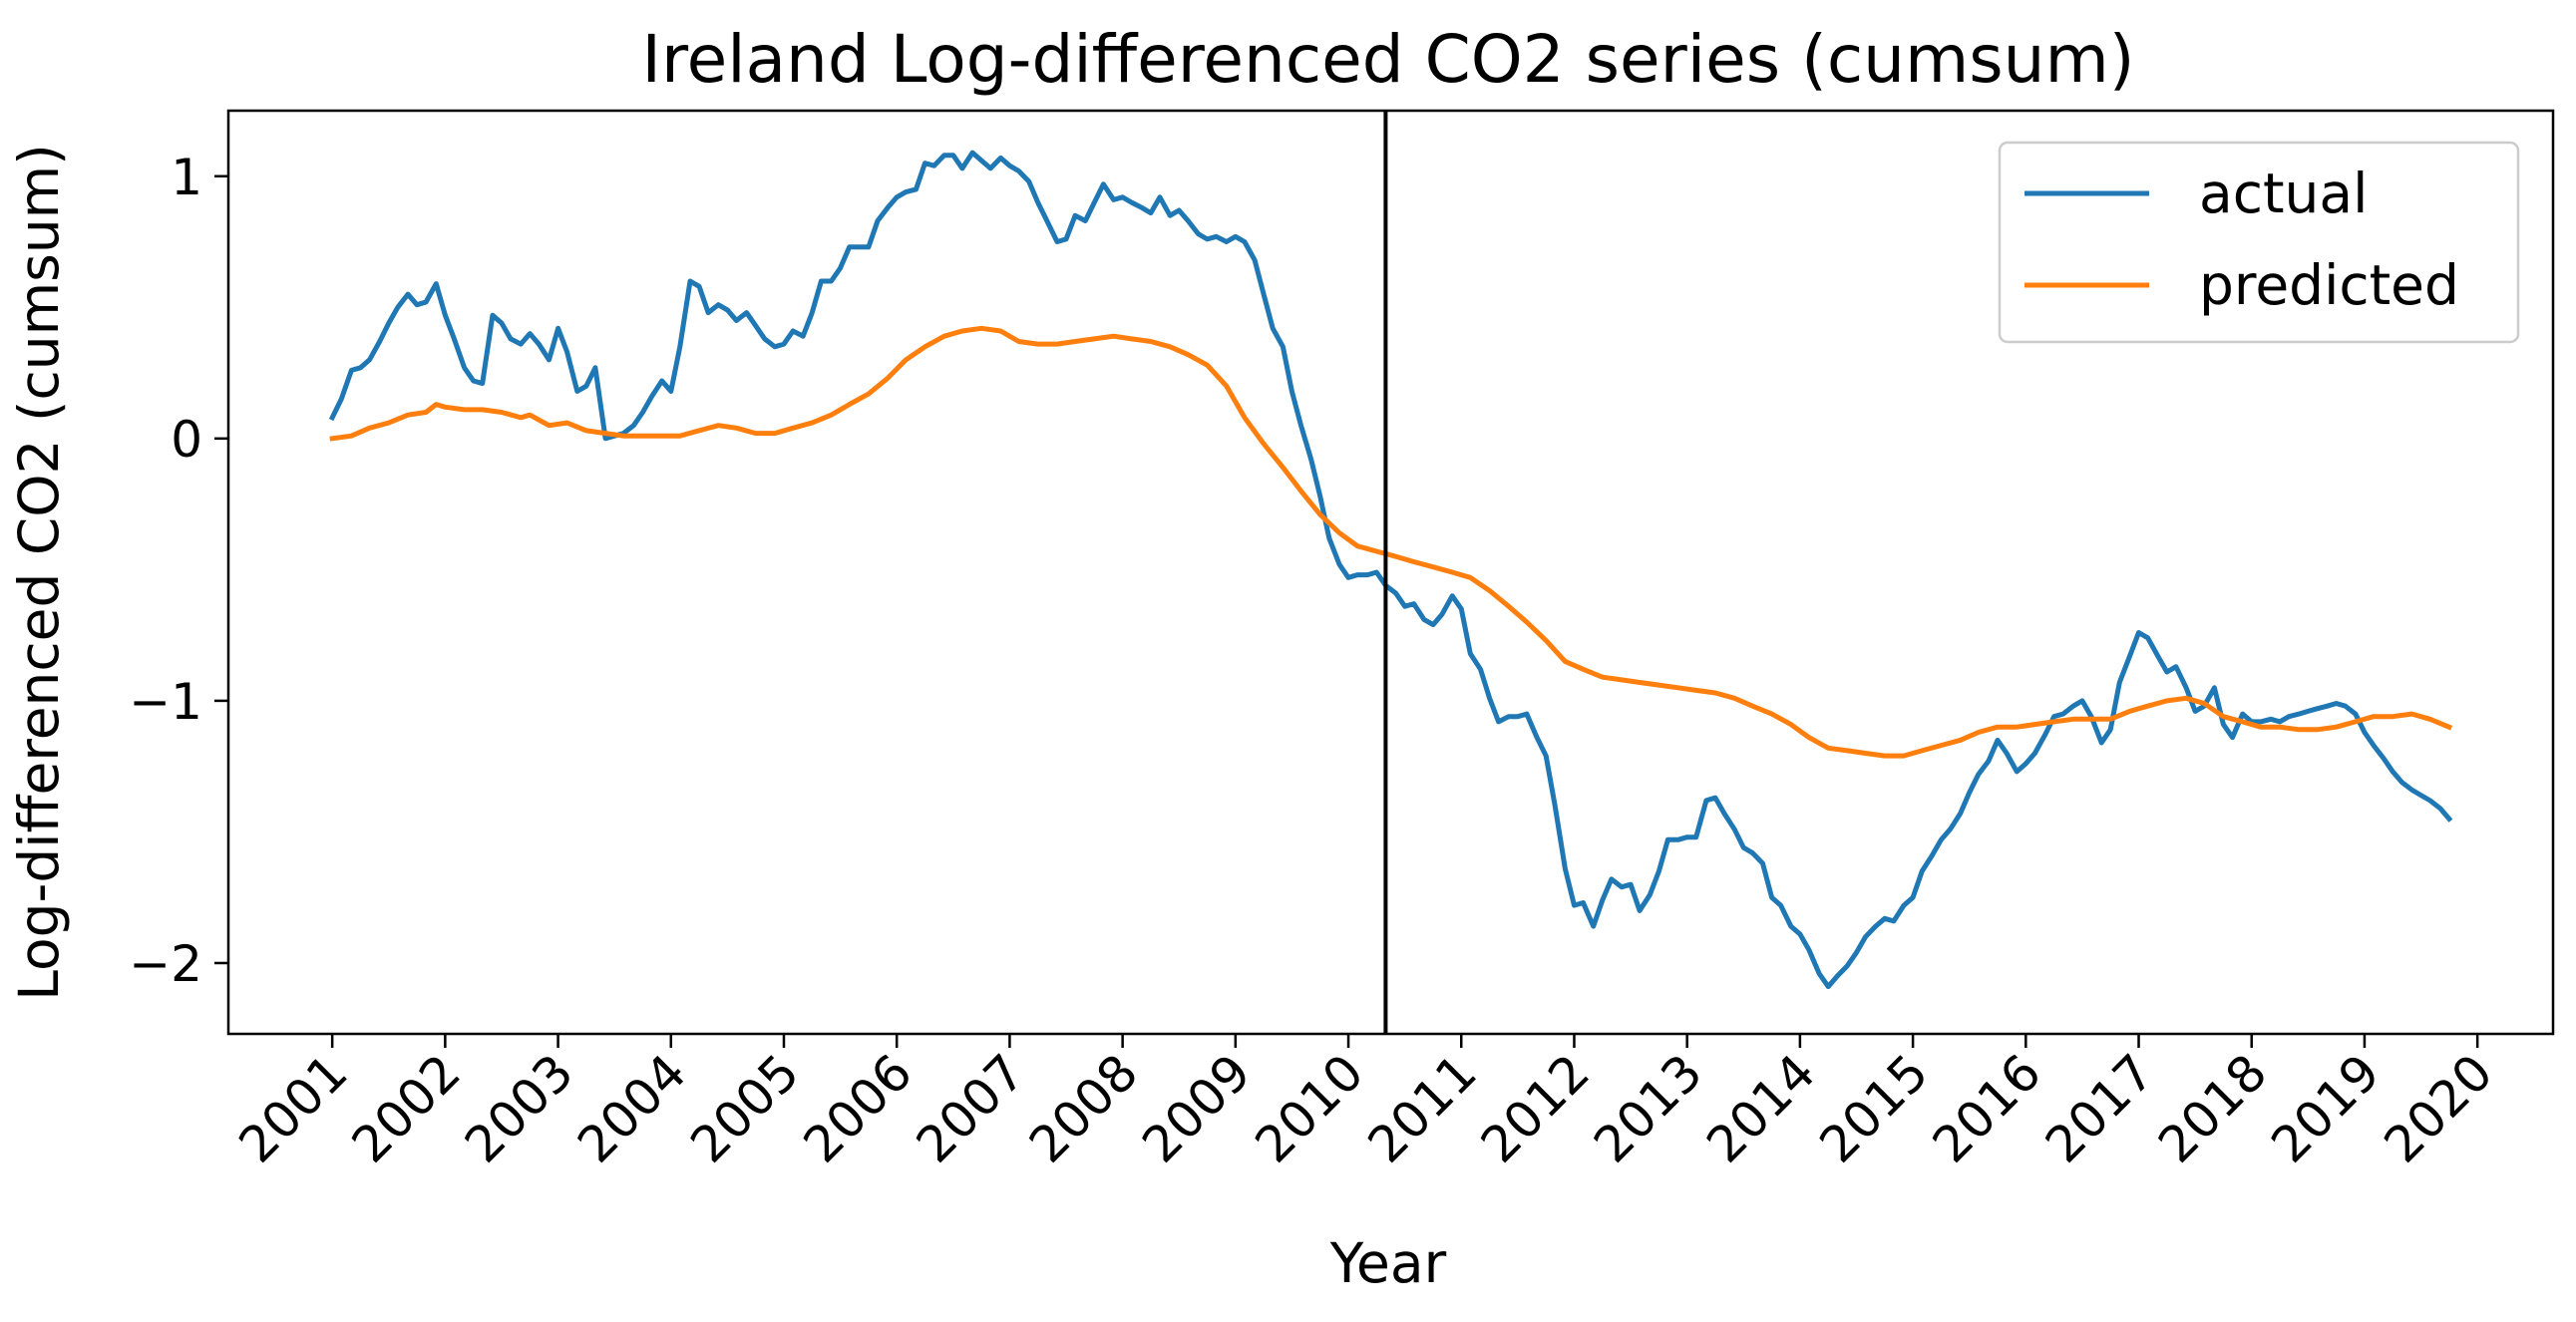 This screenshot has width=2576, height=1322. Describe the element at coordinates (2259, 242) in the screenshot. I see `legend: actual predicted` at that location.